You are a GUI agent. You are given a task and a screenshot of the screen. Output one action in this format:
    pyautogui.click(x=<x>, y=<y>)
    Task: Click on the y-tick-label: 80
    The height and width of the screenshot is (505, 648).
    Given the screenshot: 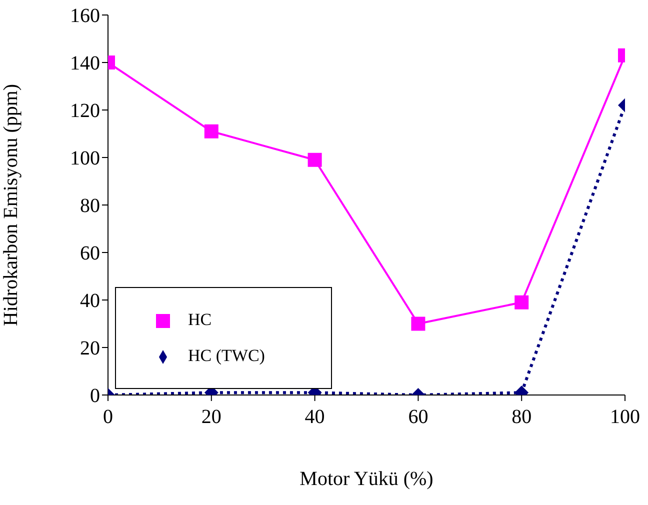 What is the action you would take?
    pyautogui.click(x=90, y=206)
    